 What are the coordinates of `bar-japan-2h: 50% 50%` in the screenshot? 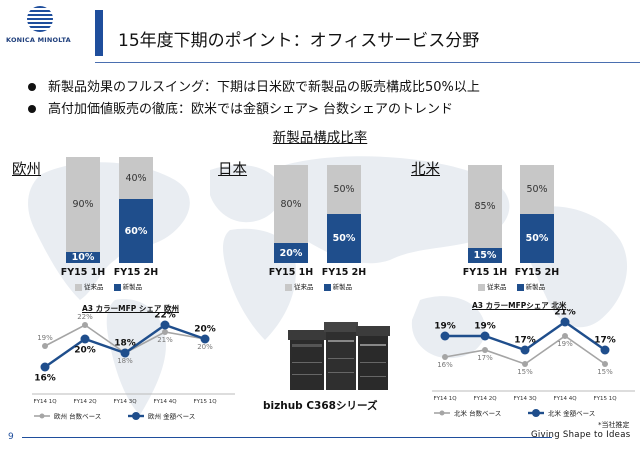 It's located at (344, 214).